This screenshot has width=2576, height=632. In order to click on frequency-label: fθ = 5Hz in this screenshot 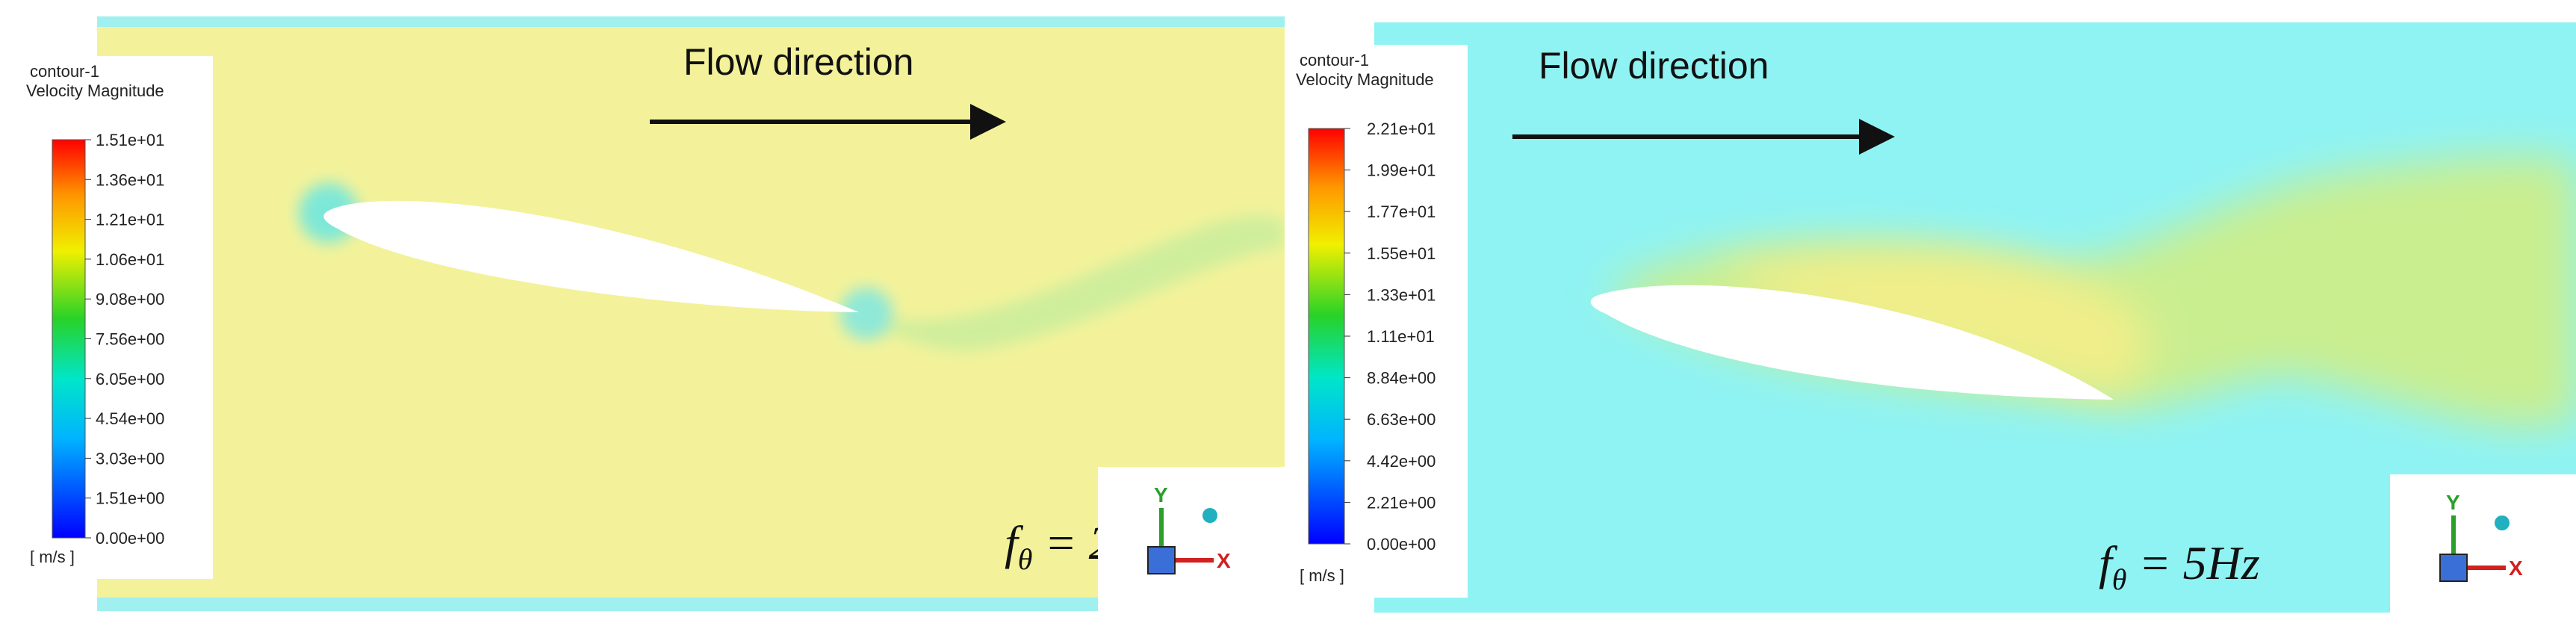, I will do `click(2180, 566)`.